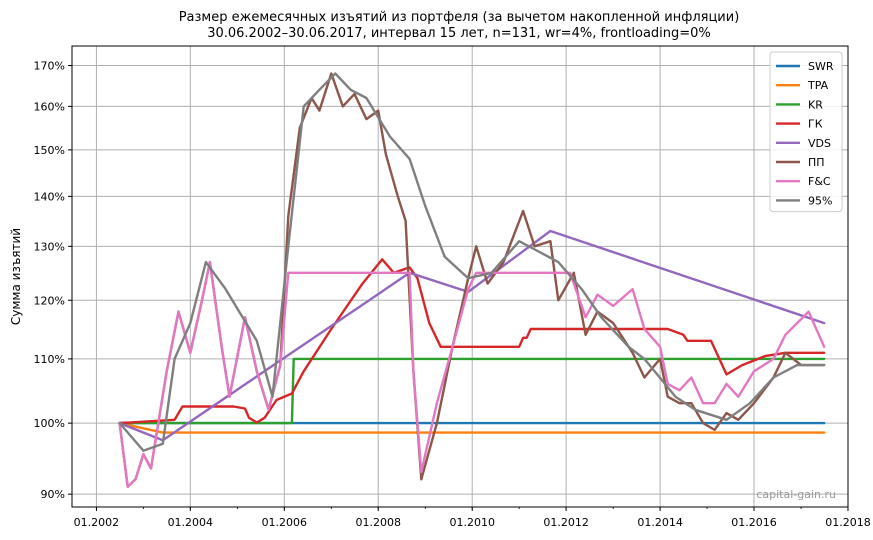 Image resolution: width=873 pixels, height=540 pixels. Describe the element at coordinates (802, 85) in the screenshot. I see `legend-item: TPA` at that location.